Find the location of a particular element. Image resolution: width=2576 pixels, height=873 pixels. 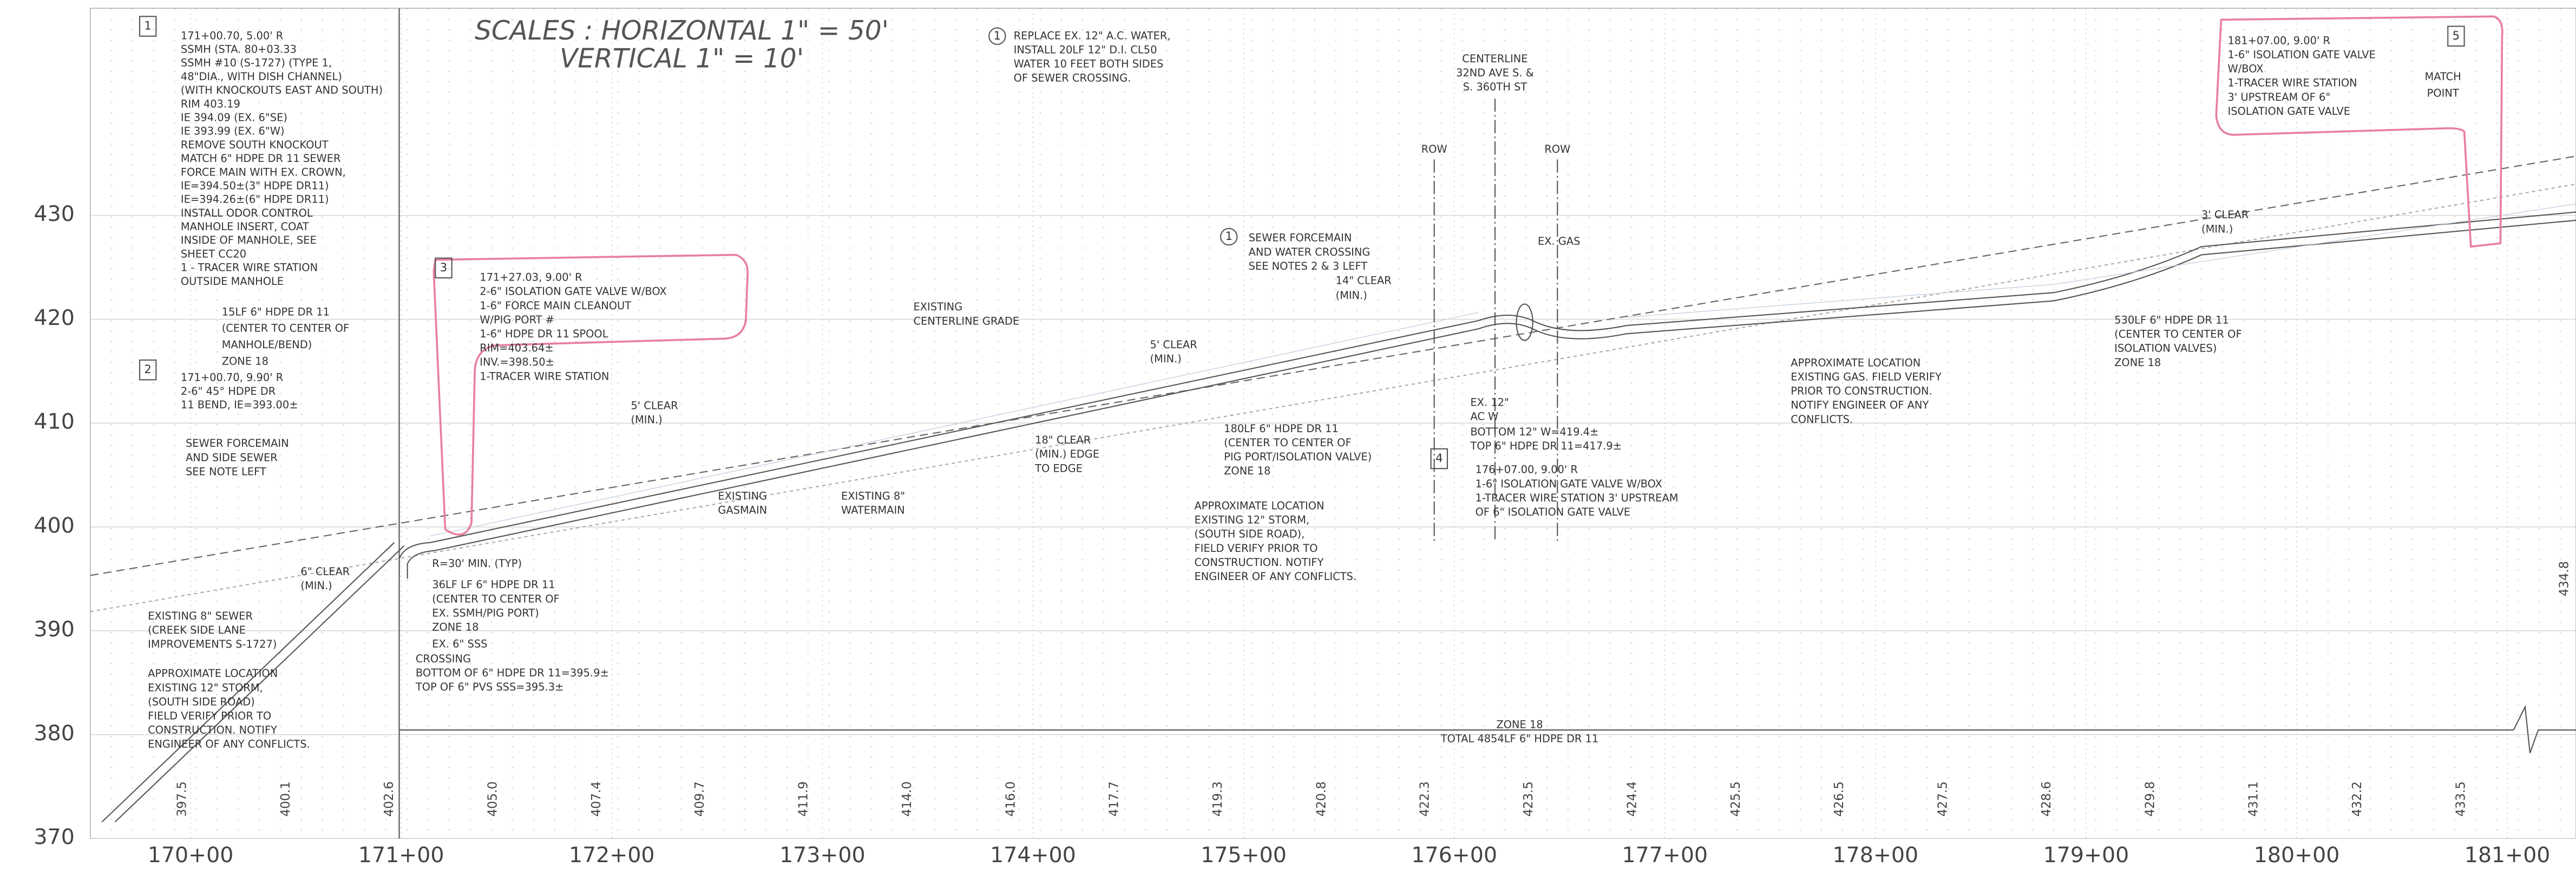

note-number: 5 is located at coordinates (2457, 36).